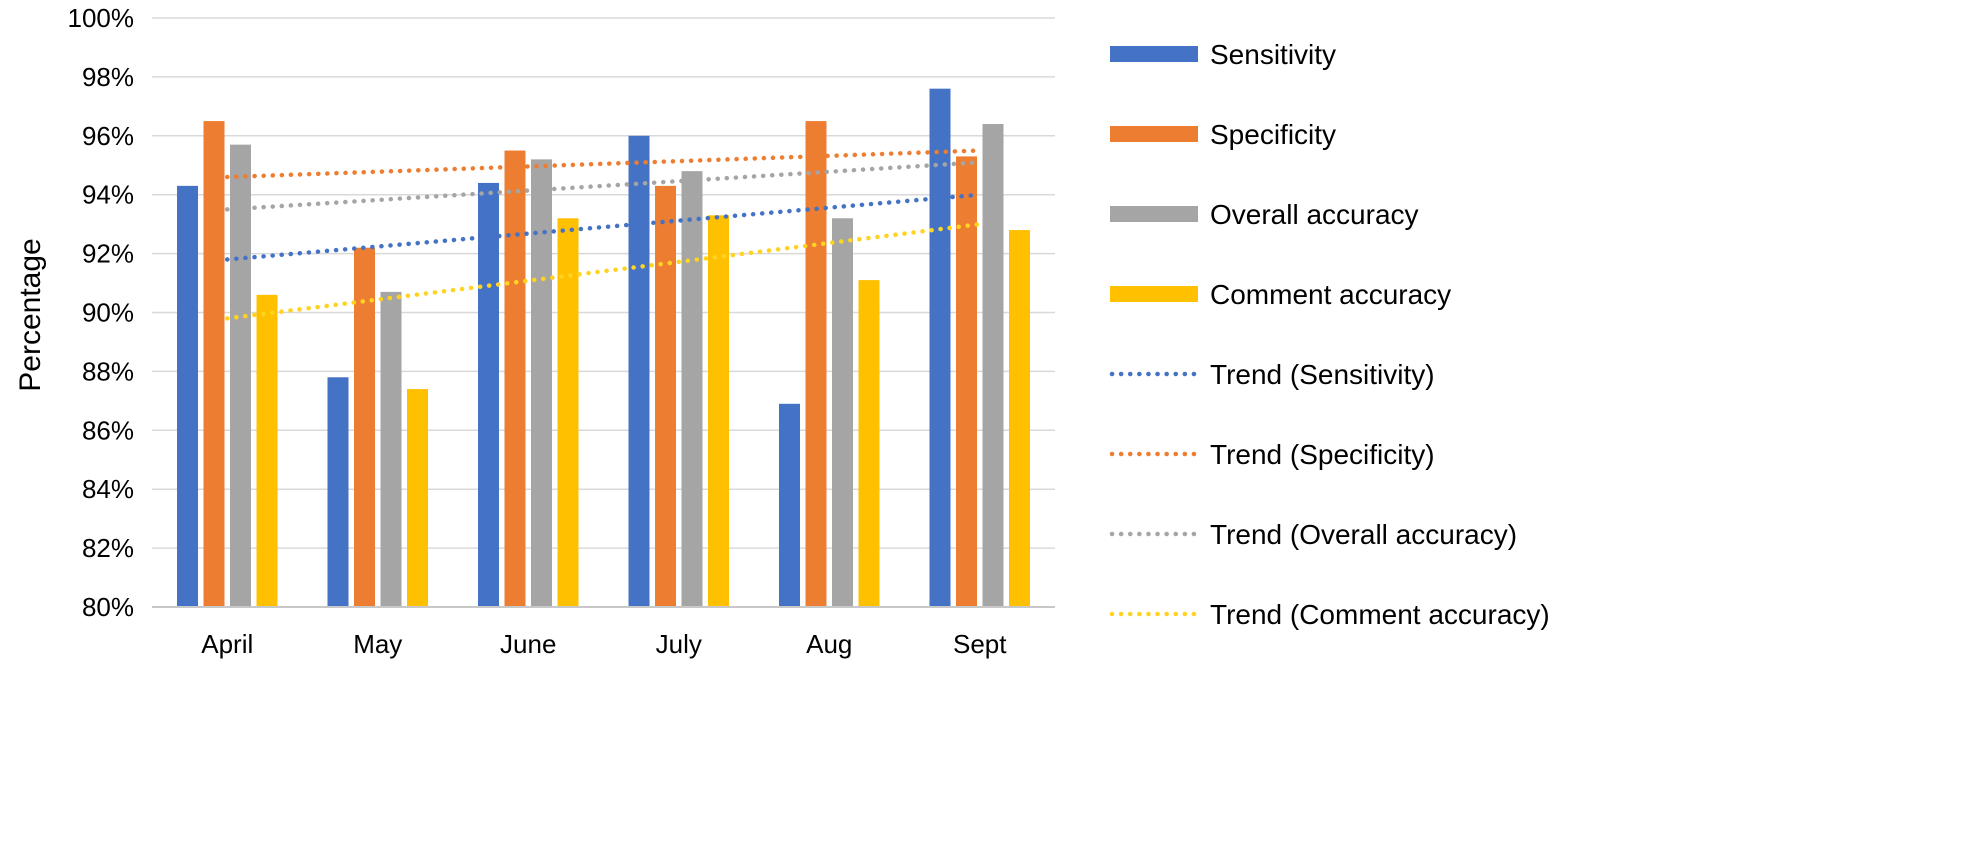 Image resolution: width=1984 pixels, height=849 pixels. I want to click on y-tick-label: 84%, so click(108, 489).